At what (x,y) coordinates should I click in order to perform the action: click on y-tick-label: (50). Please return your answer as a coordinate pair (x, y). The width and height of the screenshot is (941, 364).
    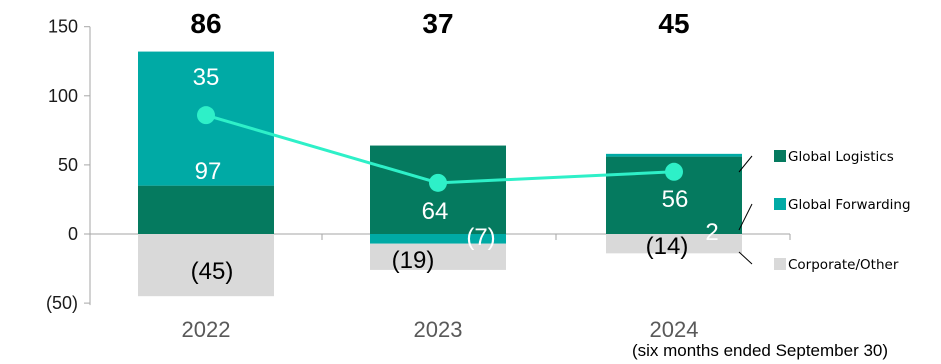
    Looking at the image, I should click on (62, 303).